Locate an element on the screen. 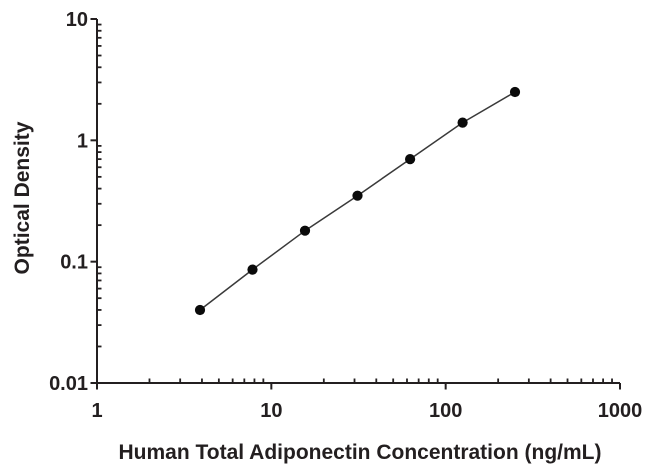 The height and width of the screenshot is (475, 650). x-axis-tick-label: 1 is located at coordinates (96, 411).